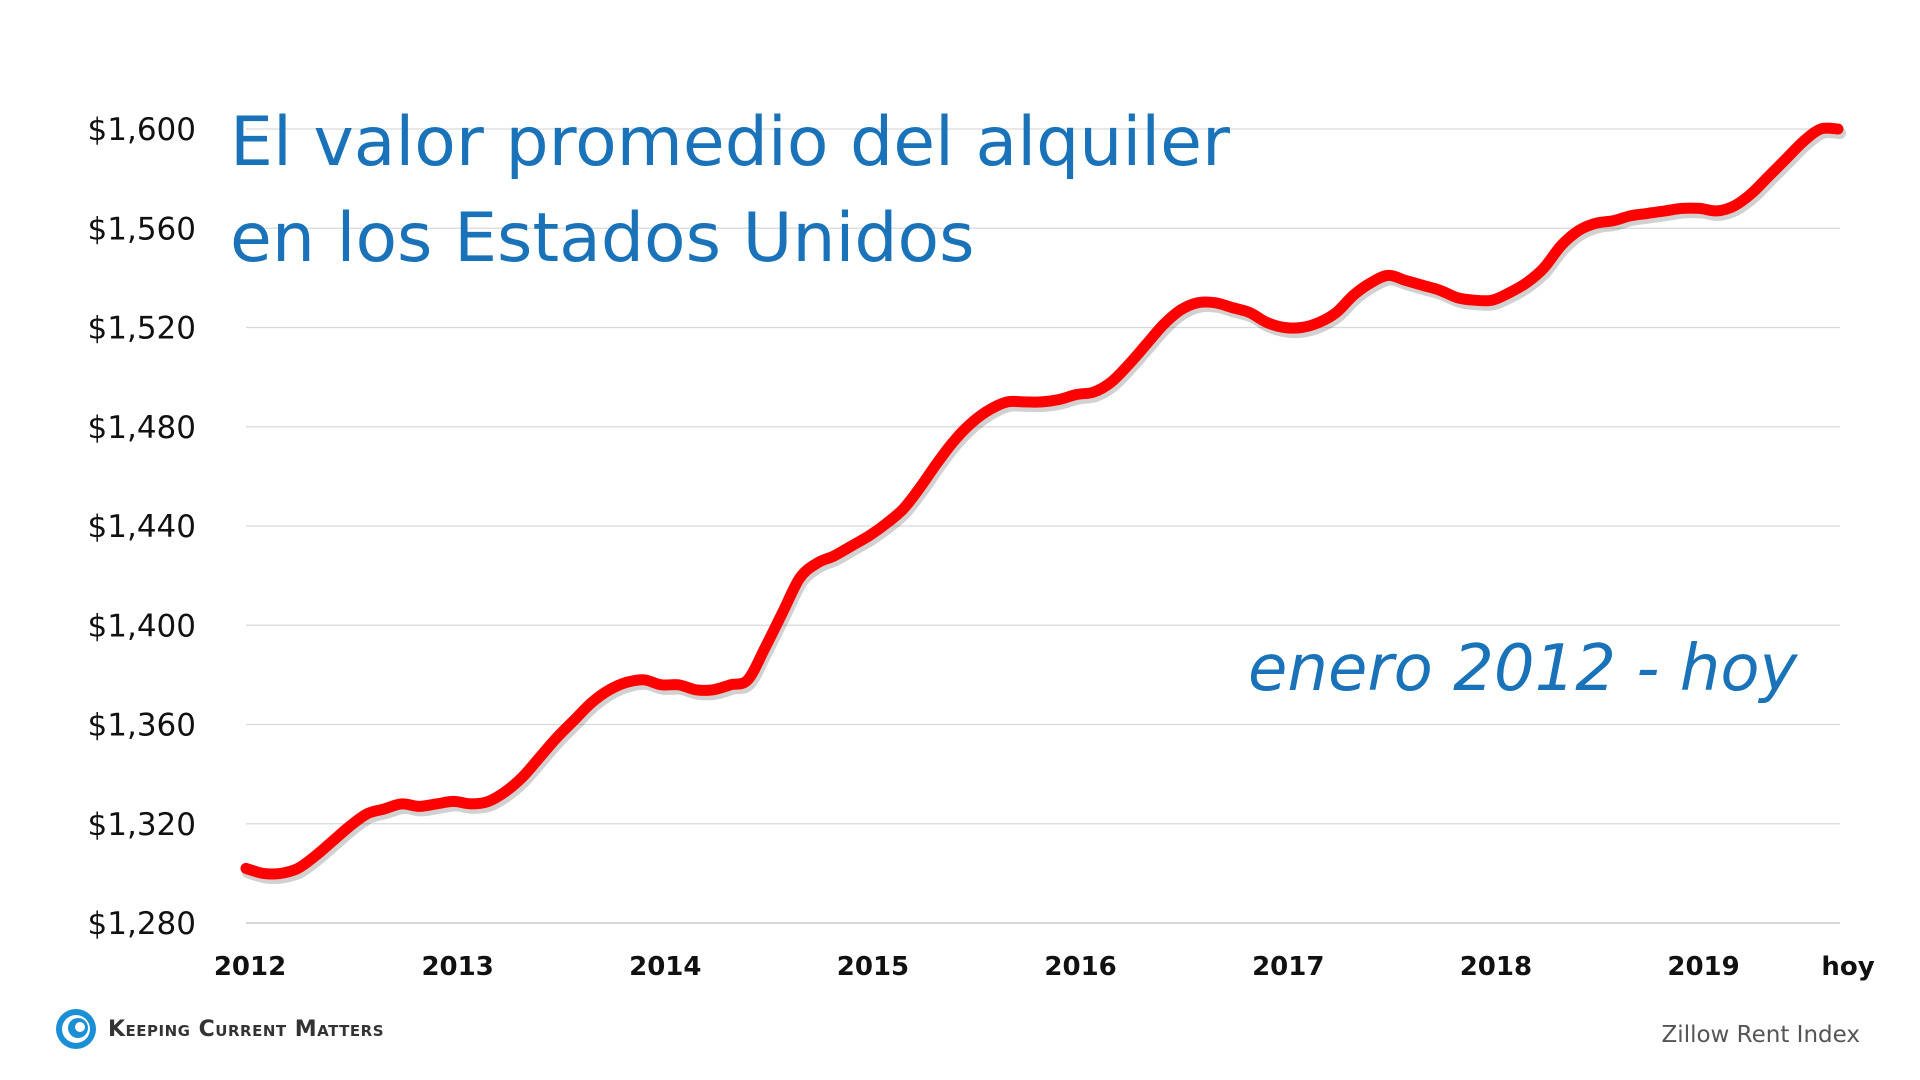 The width and height of the screenshot is (1920, 1080). What do you see at coordinates (76, 1029) in the screenshot?
I see `kcm-swirl-logo-icon` at bounding box center [76, 1029].